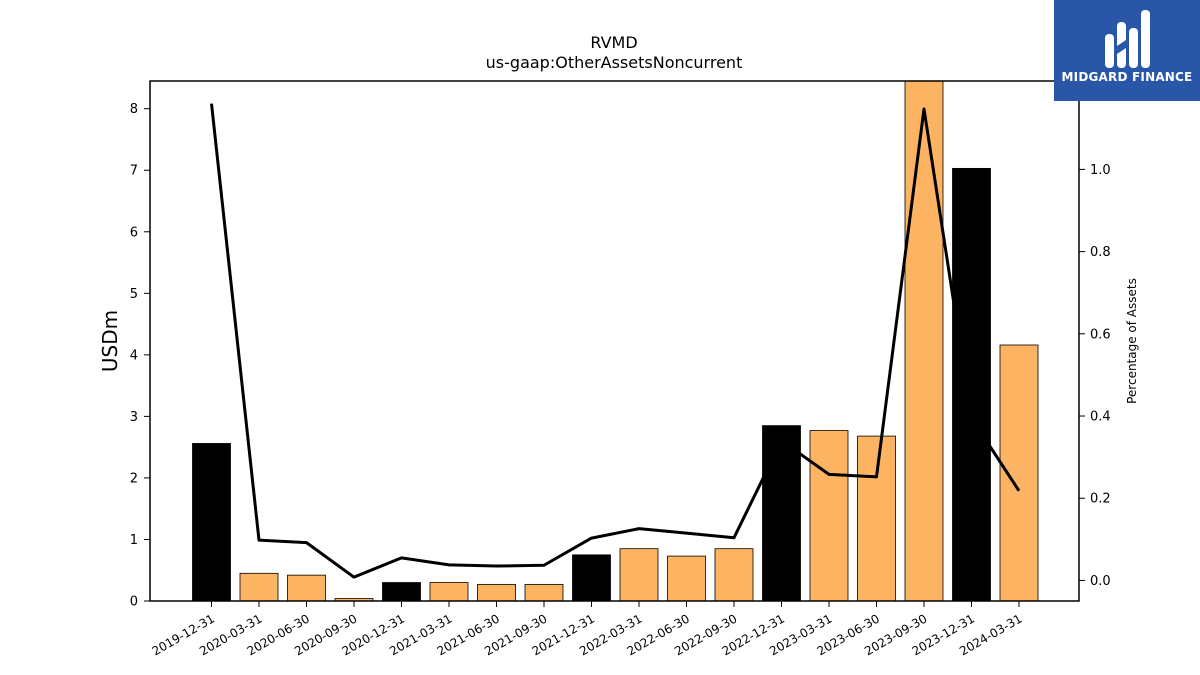 The height and width of the screenshot is (675, 1200). I want to click on y-tick-label: 4, so click(134, 355).